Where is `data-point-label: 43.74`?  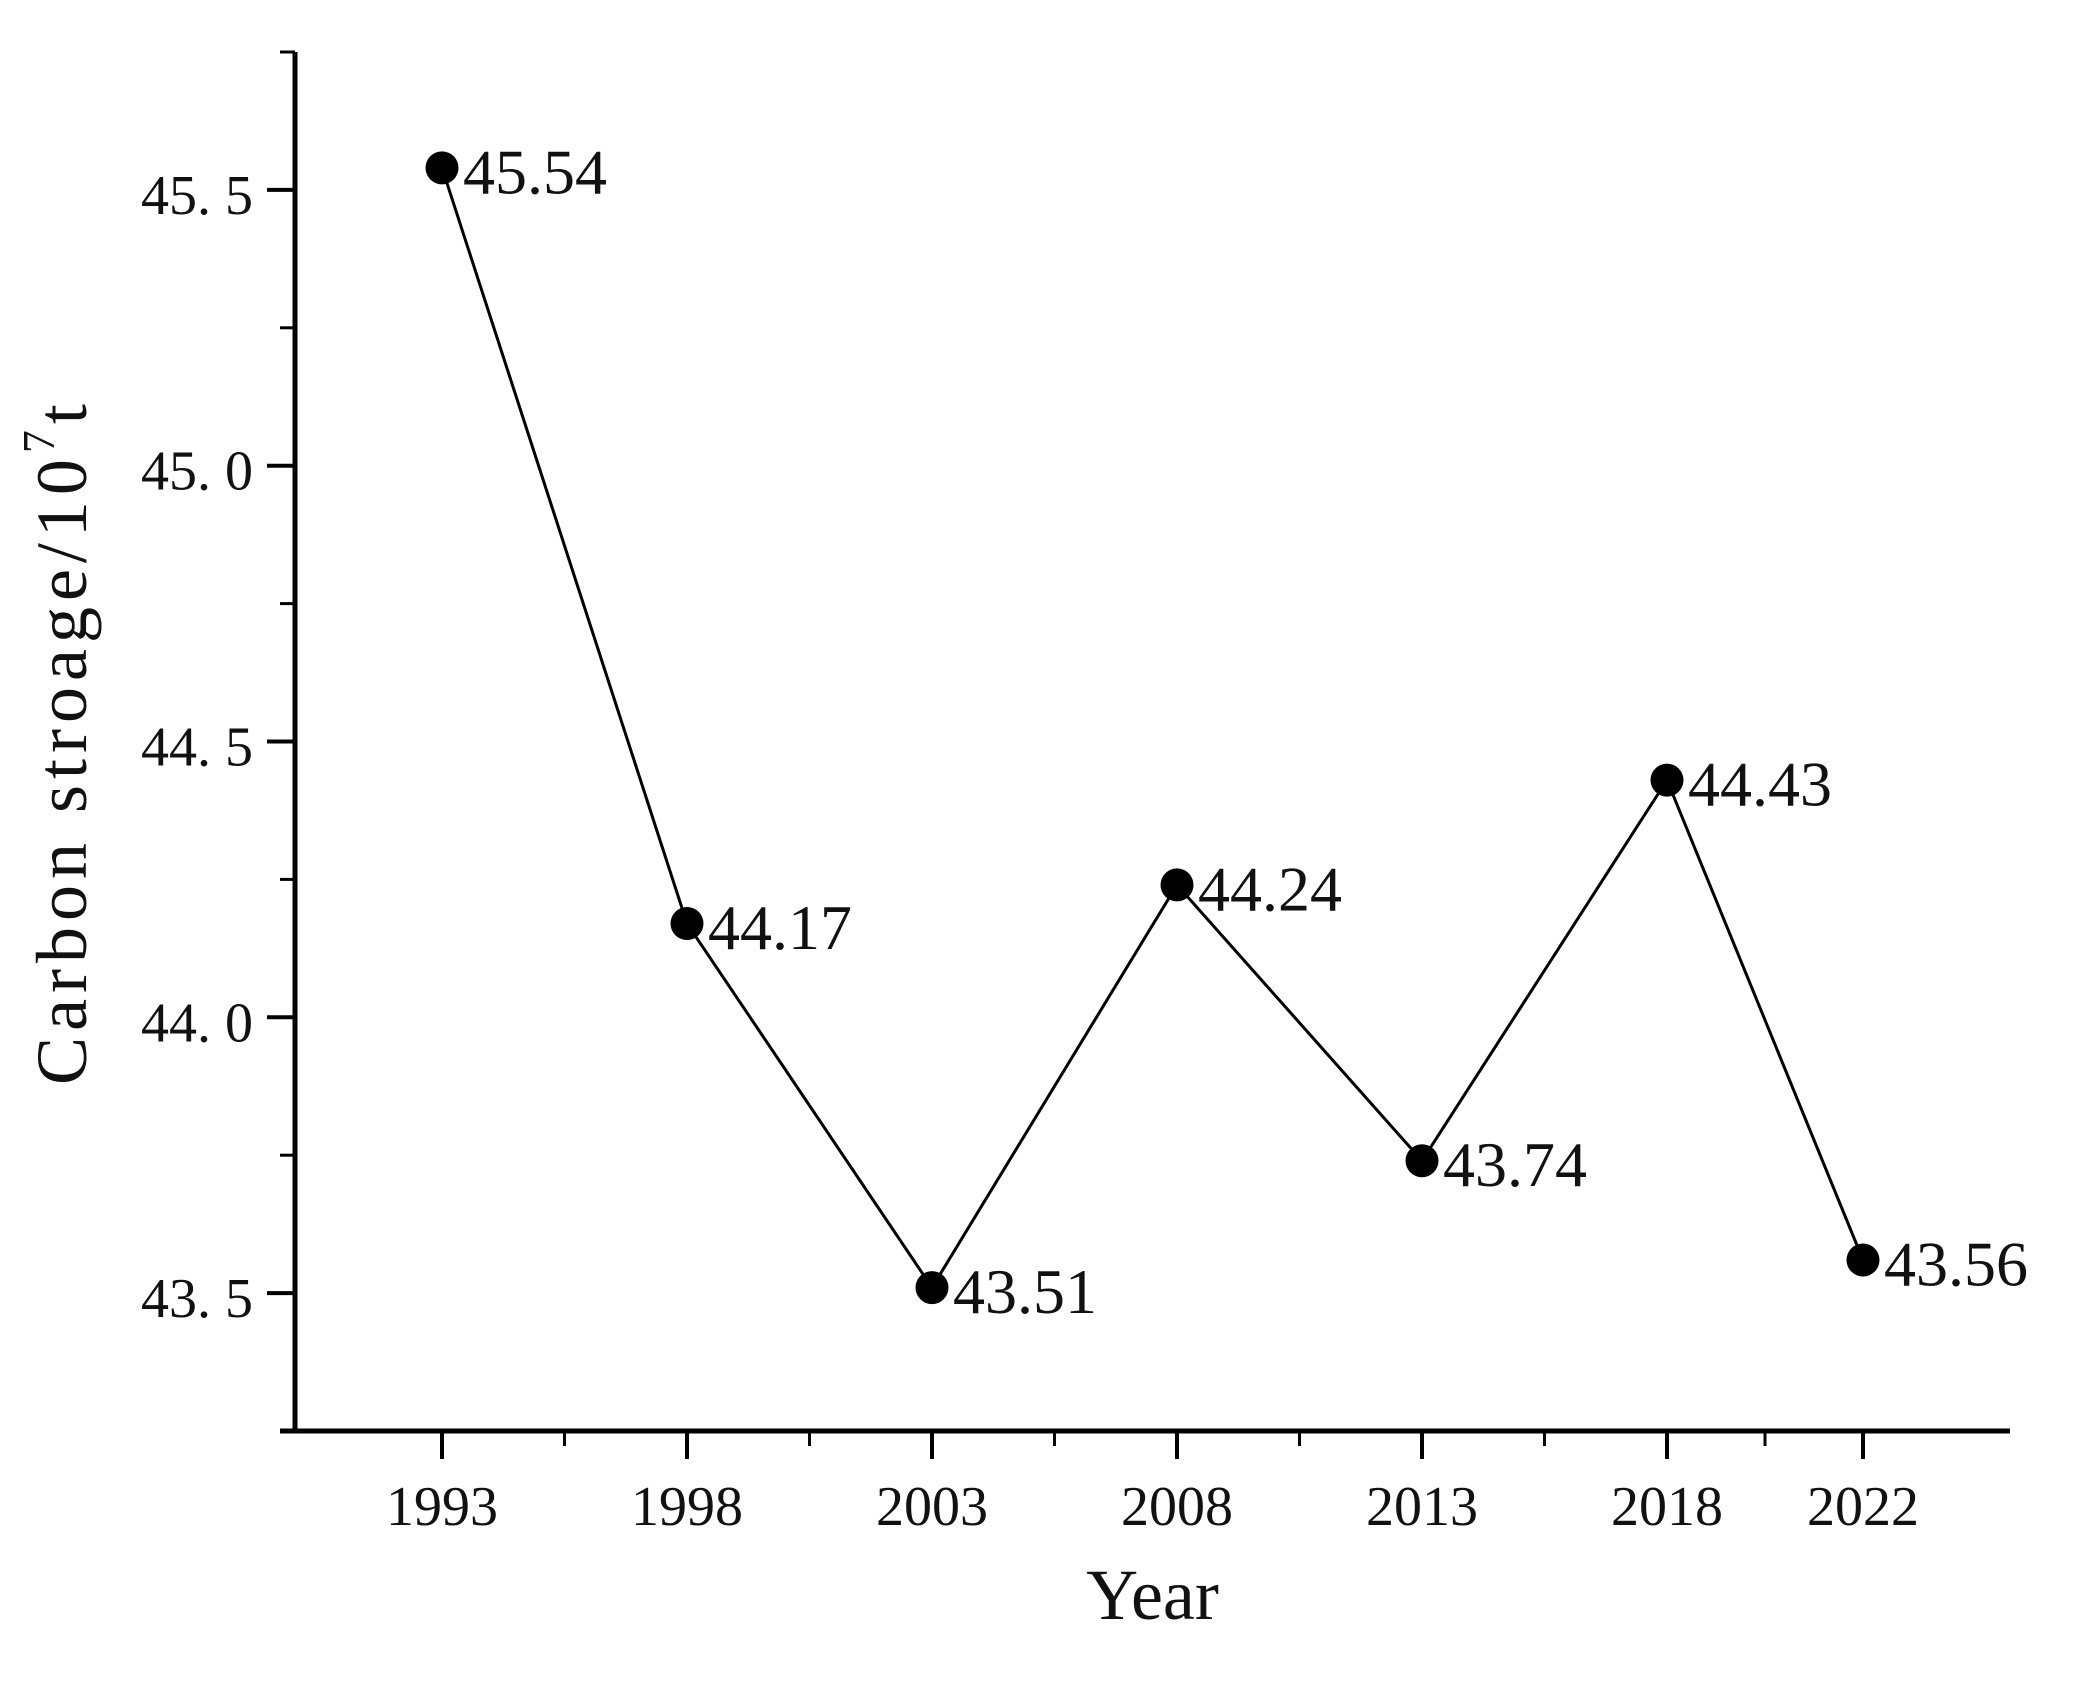 data-point-label: 43.74 is located at coordinates (1515, 1164).